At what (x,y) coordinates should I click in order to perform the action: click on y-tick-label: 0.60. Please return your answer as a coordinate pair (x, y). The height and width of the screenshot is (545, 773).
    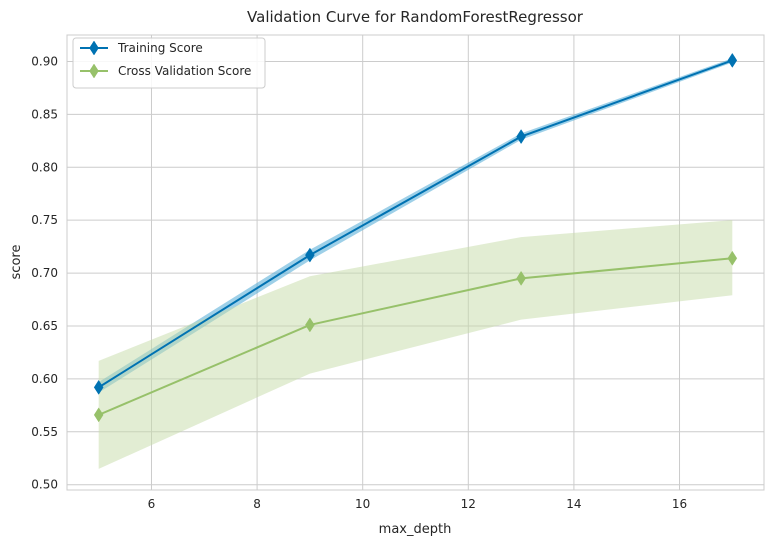
    Looking at the image, I should click on (44, 379).